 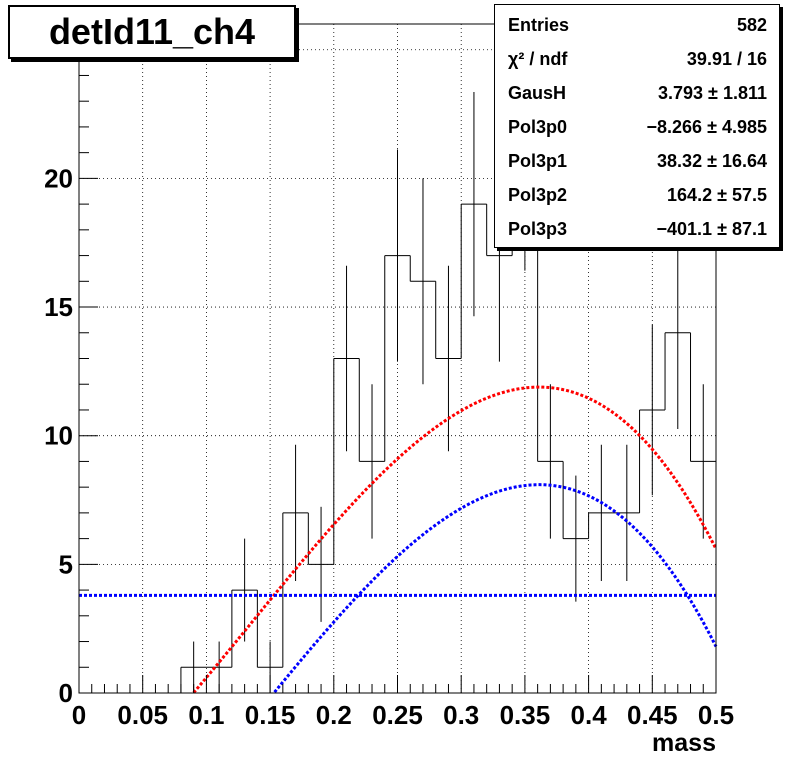 What do you see at coordinates (397, 715) in the screenshot?
I see `x-tick-label: 0.25` at bounding box center [397, 715].